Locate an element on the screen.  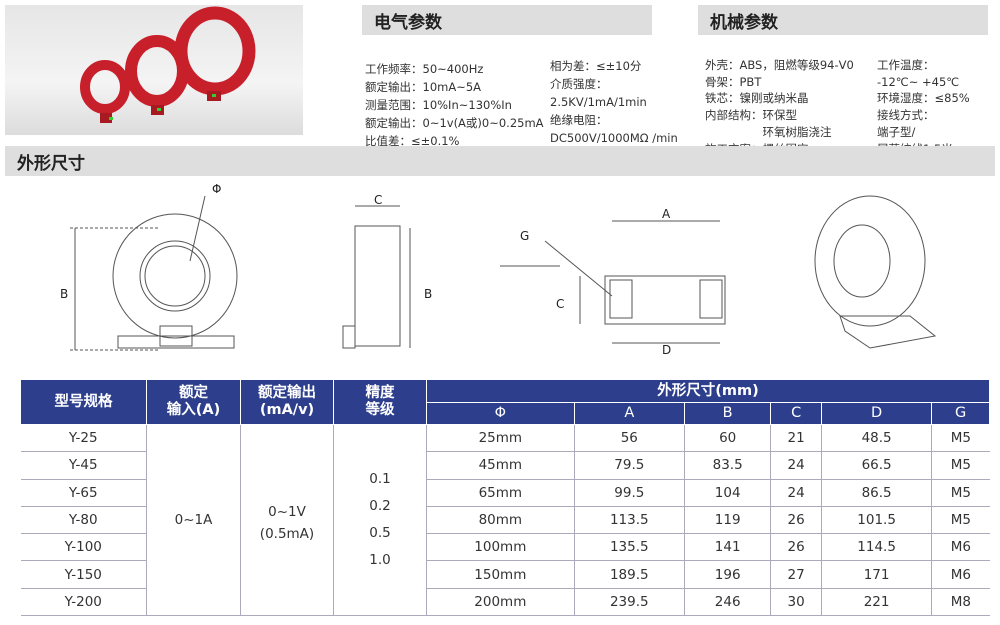
front-view-drawing: B Φ is located at coordinates (149, 266).